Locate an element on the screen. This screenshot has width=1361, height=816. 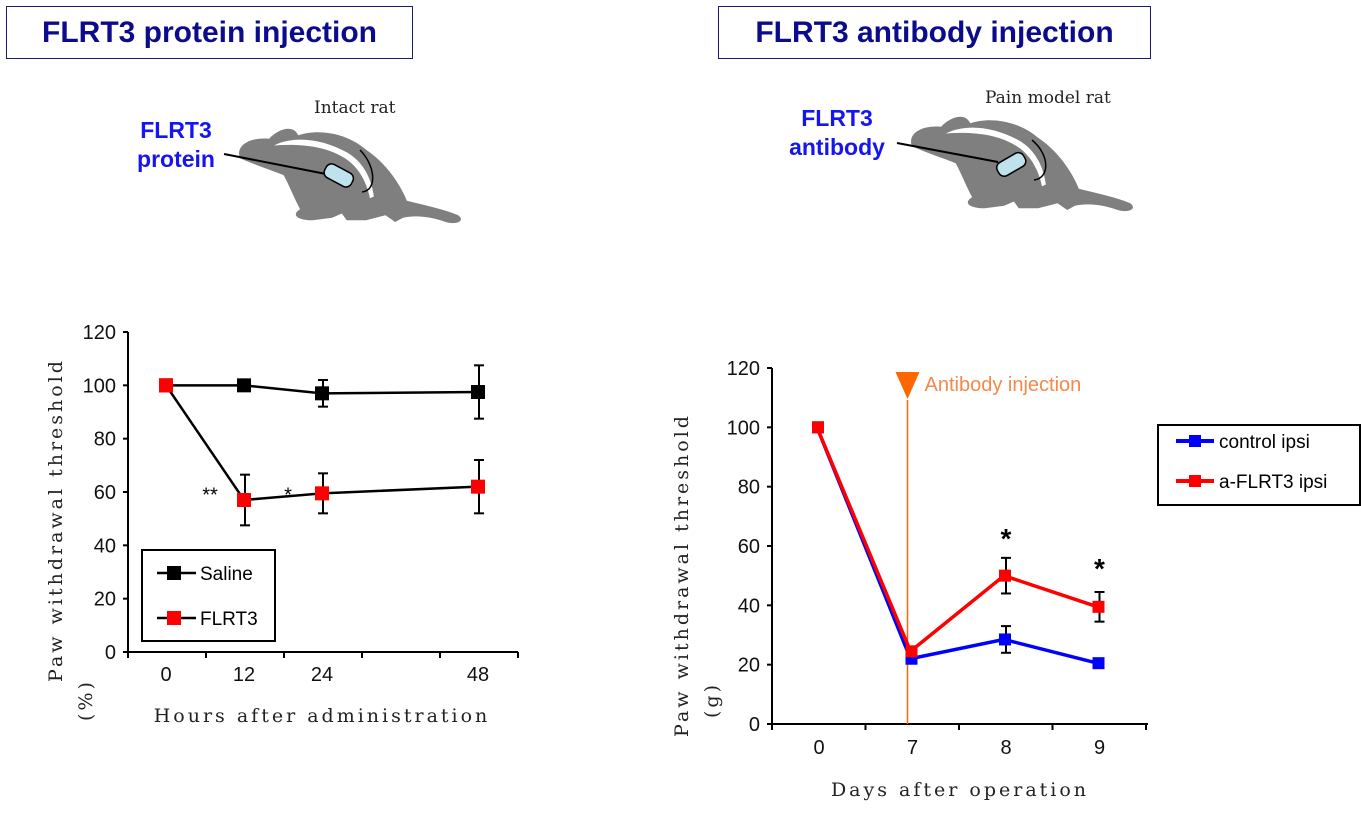
legend-label: FLRT3 is located at coordinates (229, 619).